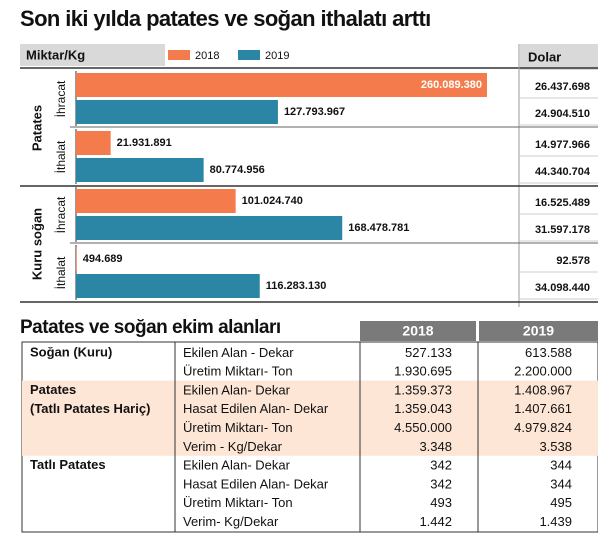 Image resolution: width=598 pixels, height=545 pixels. I want to click on cell: 495, so click(561, 502).